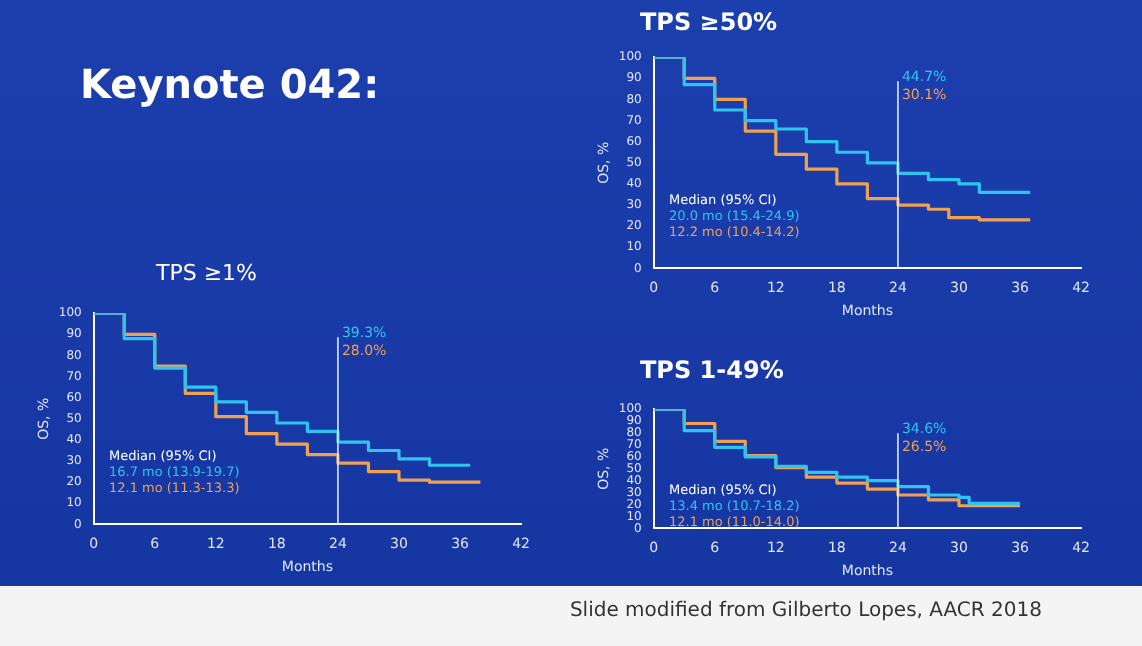 The width and height of the screenshot is (1142, 646). Describe the element at coordinates (709, 22) in the screenshot. I see `chart-title: TPS ≥50%` at that location.